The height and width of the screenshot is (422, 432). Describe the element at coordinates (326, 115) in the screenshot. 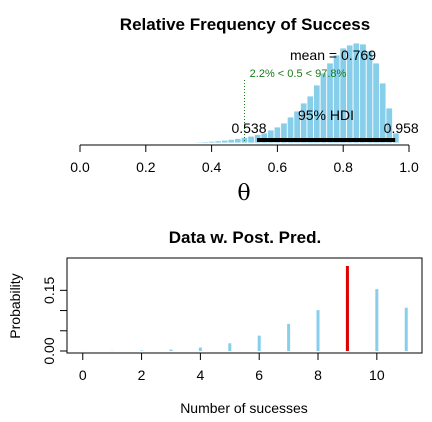

I see `hdi-label: 95% HDI` at that location.